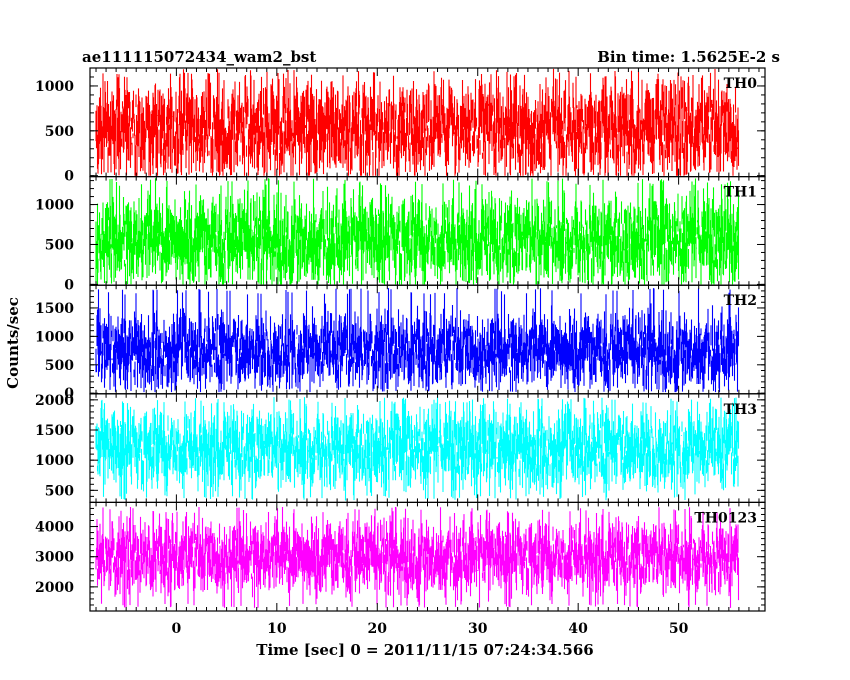 Image resolution: width=850 pixels, height=680 pixels. What do you see at coordinates (725, 518) in the screenshot?
I see `panel-label-th0123: TH0123` at bounding box center [725, 518].